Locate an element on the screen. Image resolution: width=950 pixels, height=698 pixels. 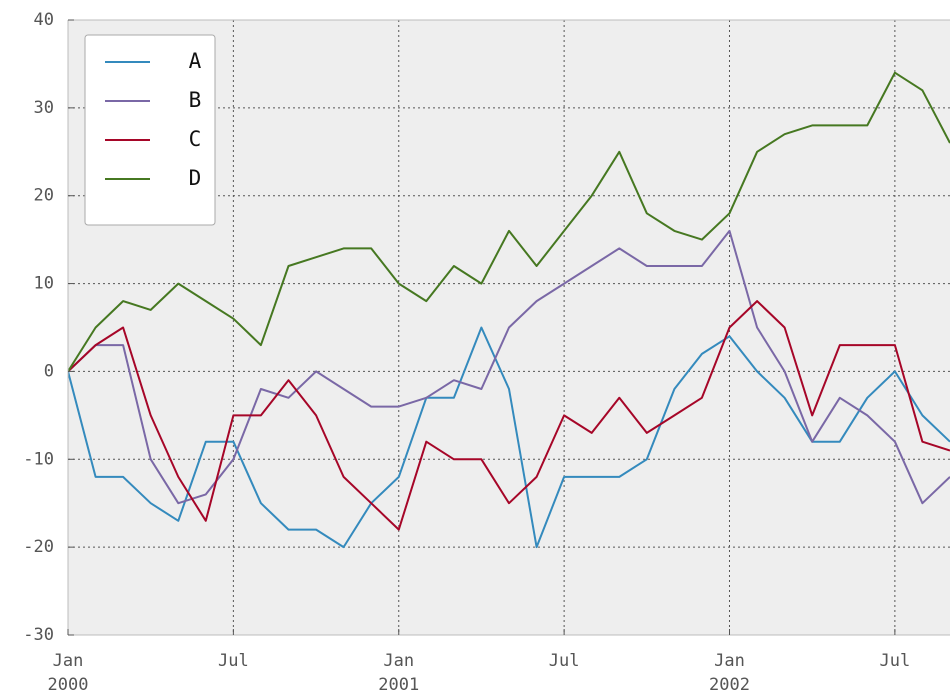
legend-label: C is located at coordinates (195, 139).